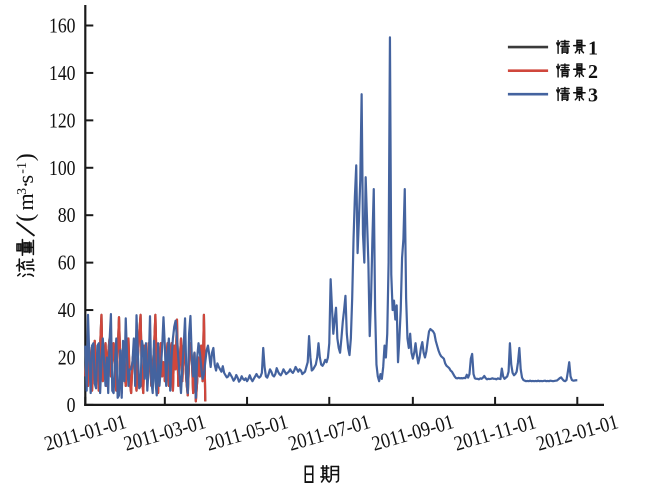  Describe the element at coordinates (593, 72) in the screenshot. I see `svg-text: 2` at that location.